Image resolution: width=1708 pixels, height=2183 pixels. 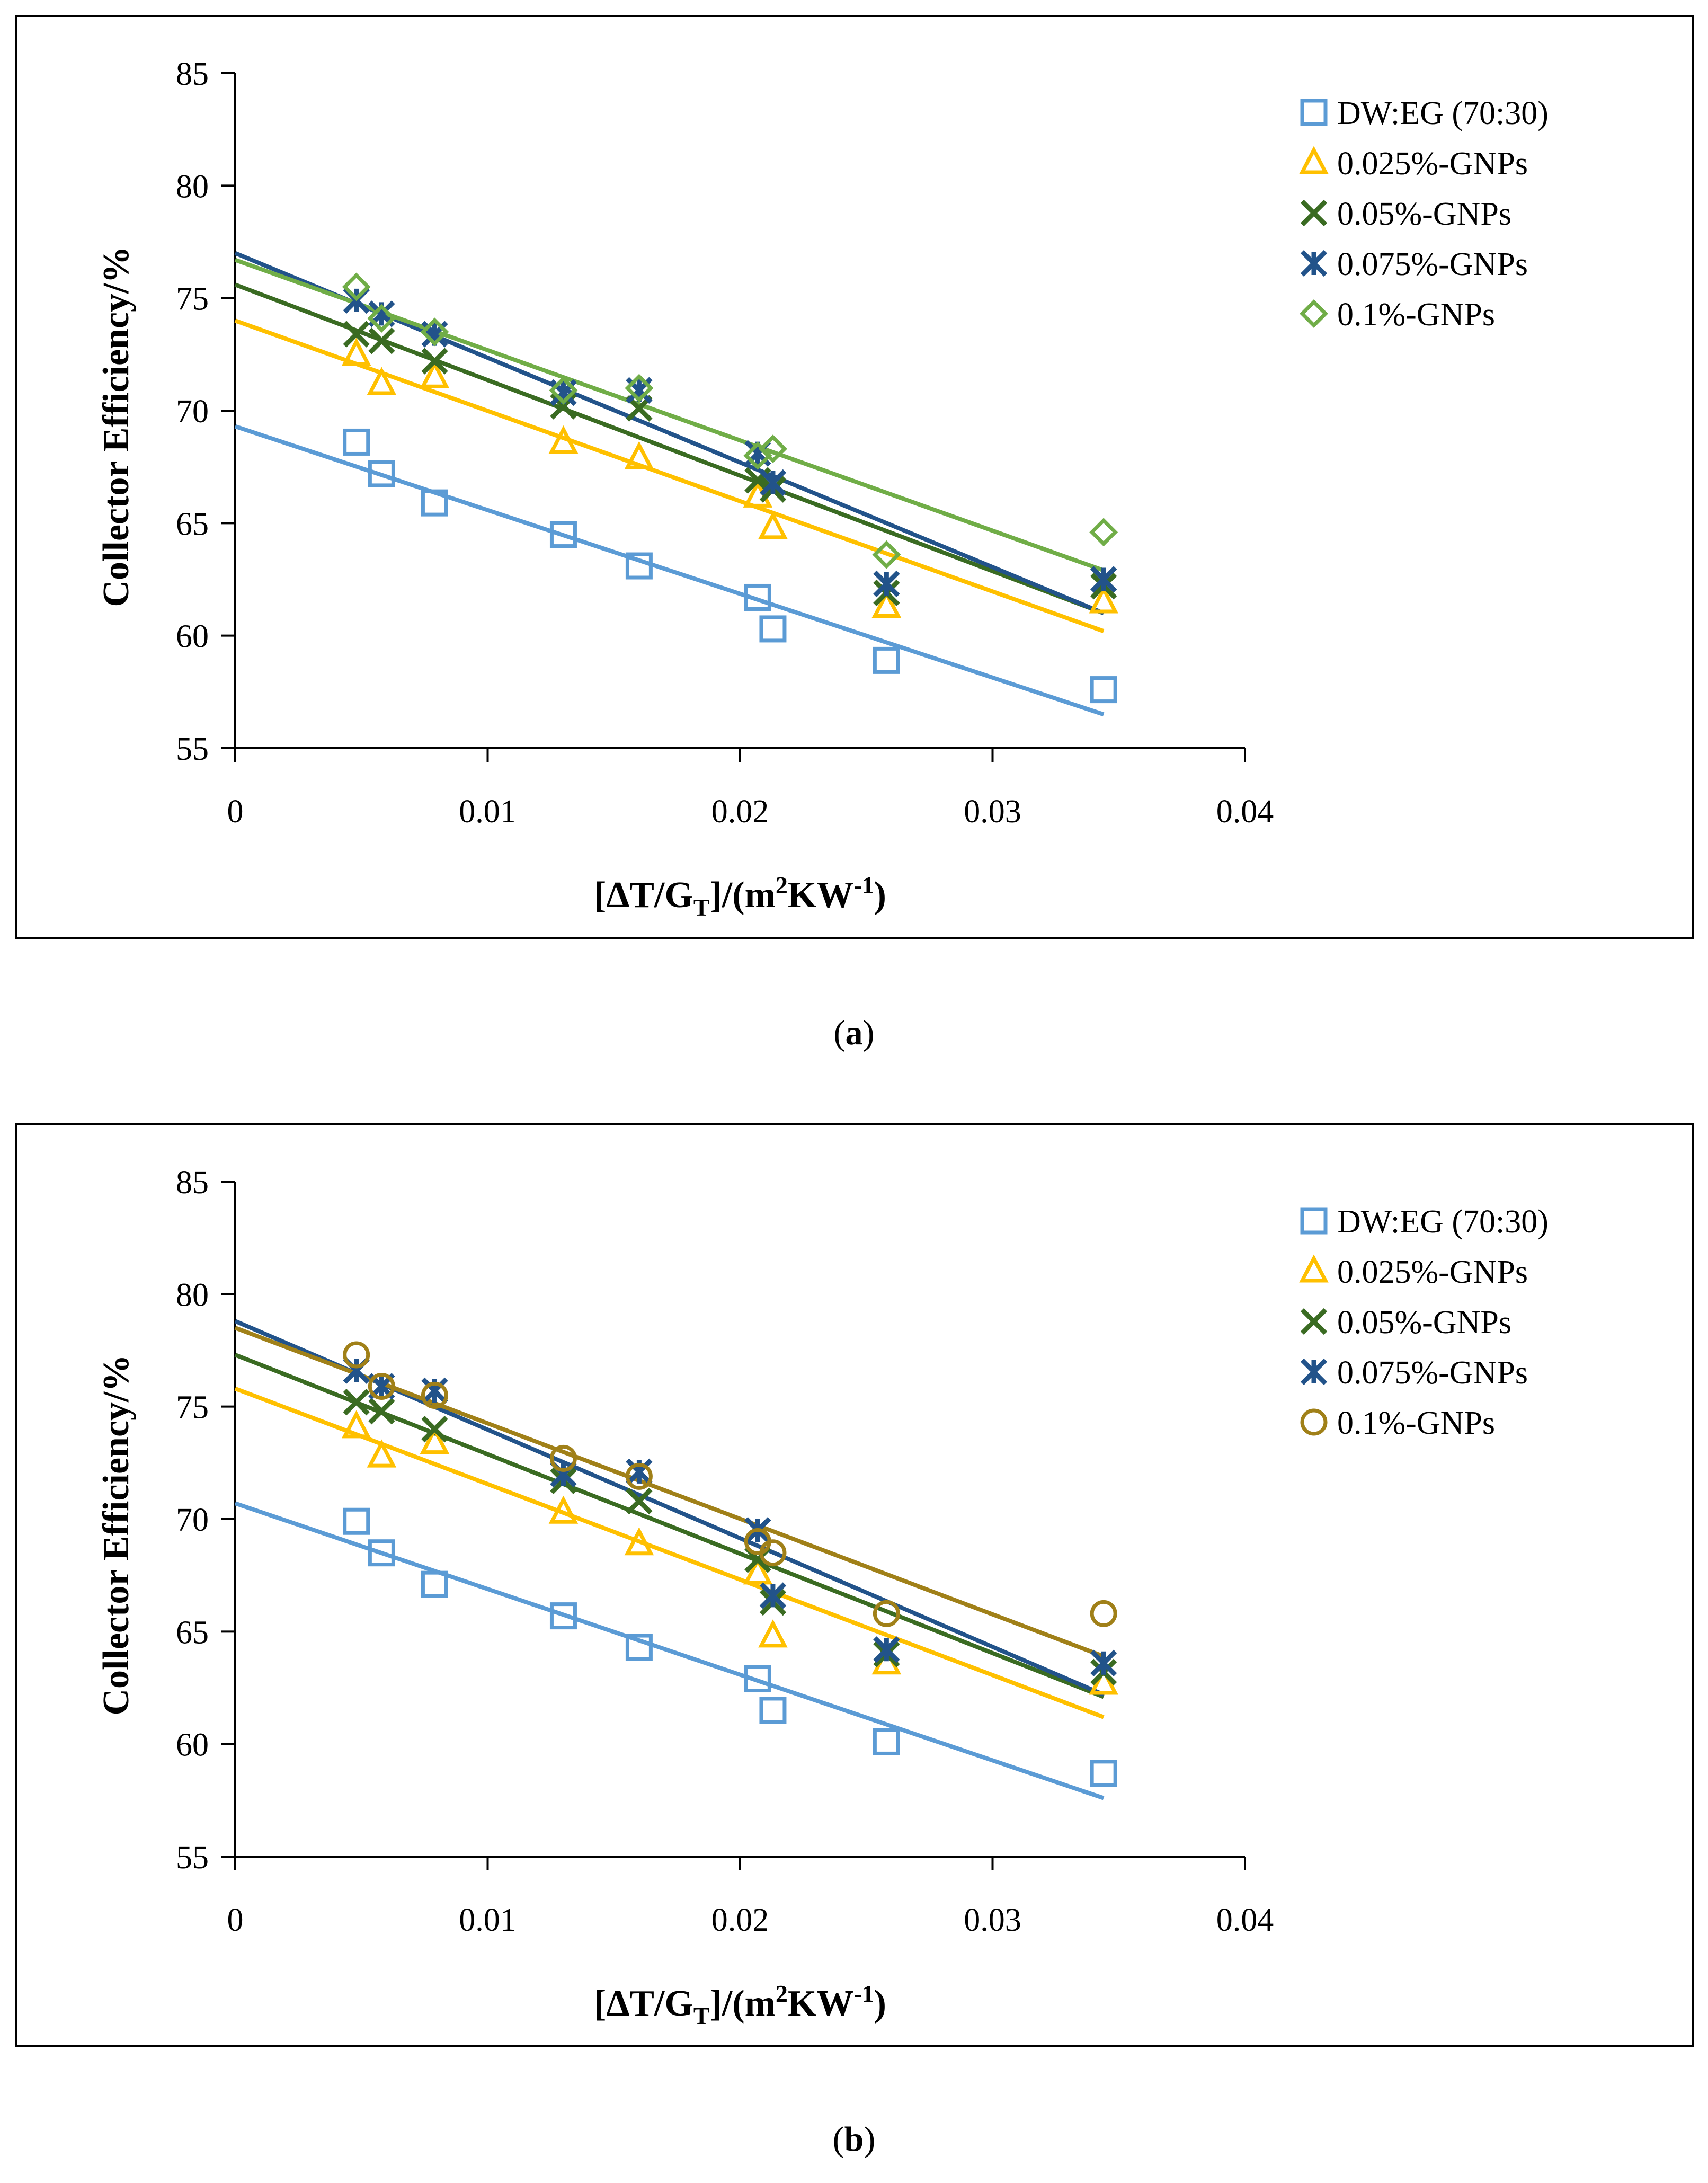 I want to click on legend-label-4: 0.075%-GNPs, so click(x=1432, y=264).